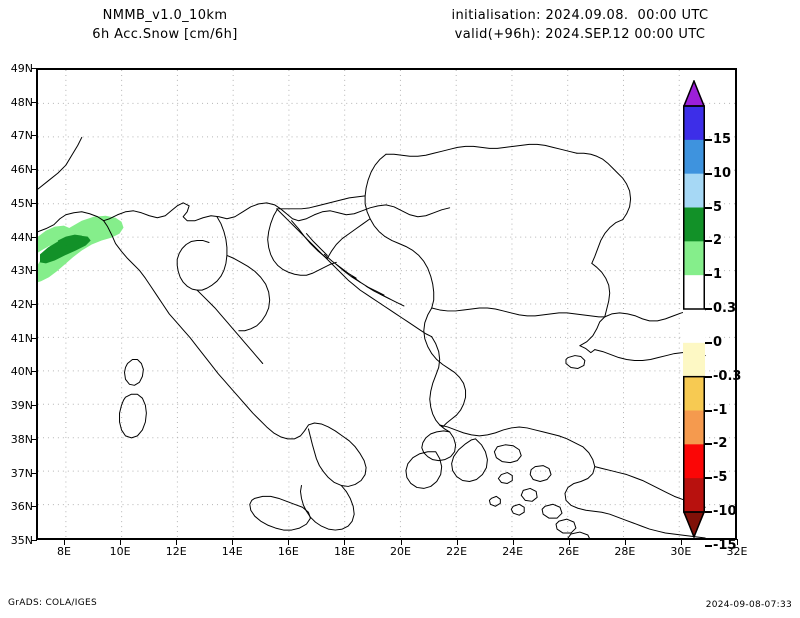  I want to click on colorbar-swatches, so click(694, 309).